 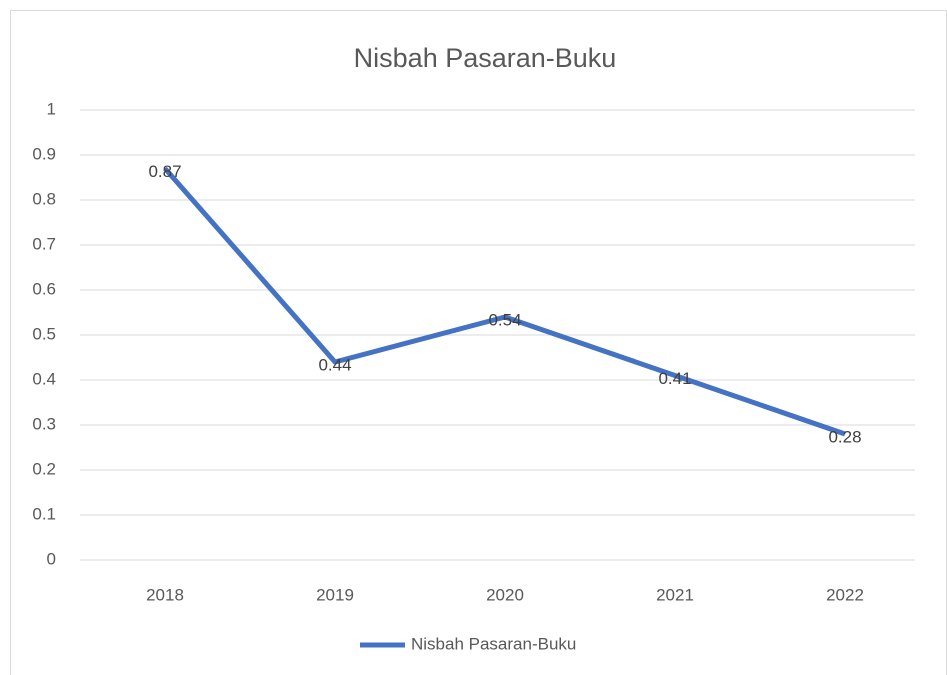 What do you see at coordinates (844, 436) in the screenshot?
I see `data-label: 0.28` at bounding box center [844, 436].